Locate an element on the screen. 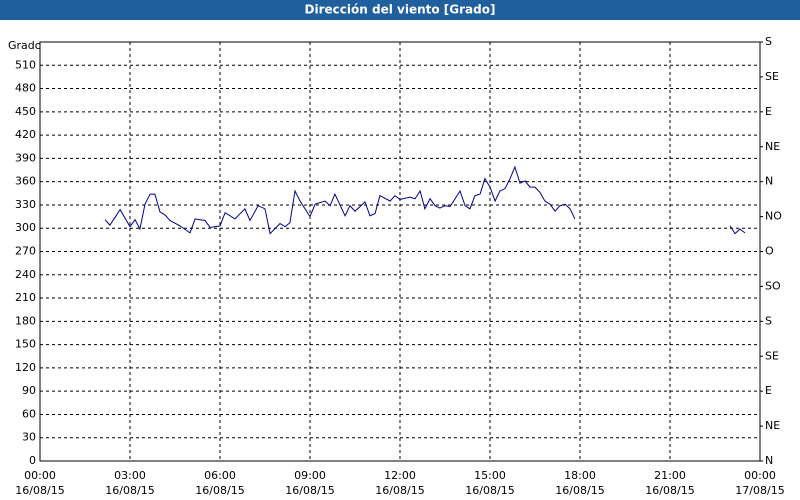  y-tick-label: 90 is located at coordinates (29, 390).